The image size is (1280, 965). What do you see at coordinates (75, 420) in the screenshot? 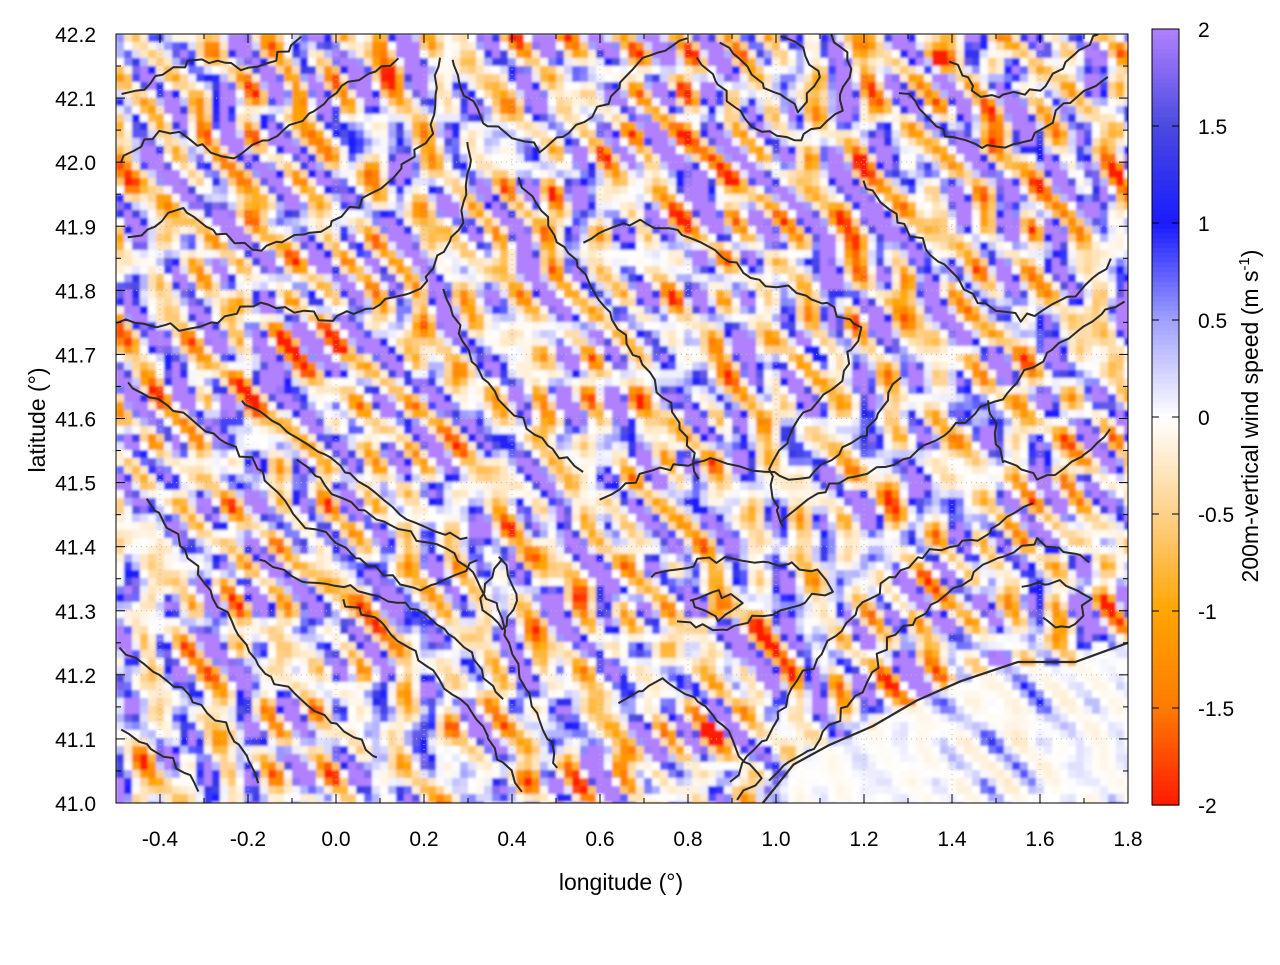
I see `y-tick-label: 41.6` at bounding box center [75, 420].